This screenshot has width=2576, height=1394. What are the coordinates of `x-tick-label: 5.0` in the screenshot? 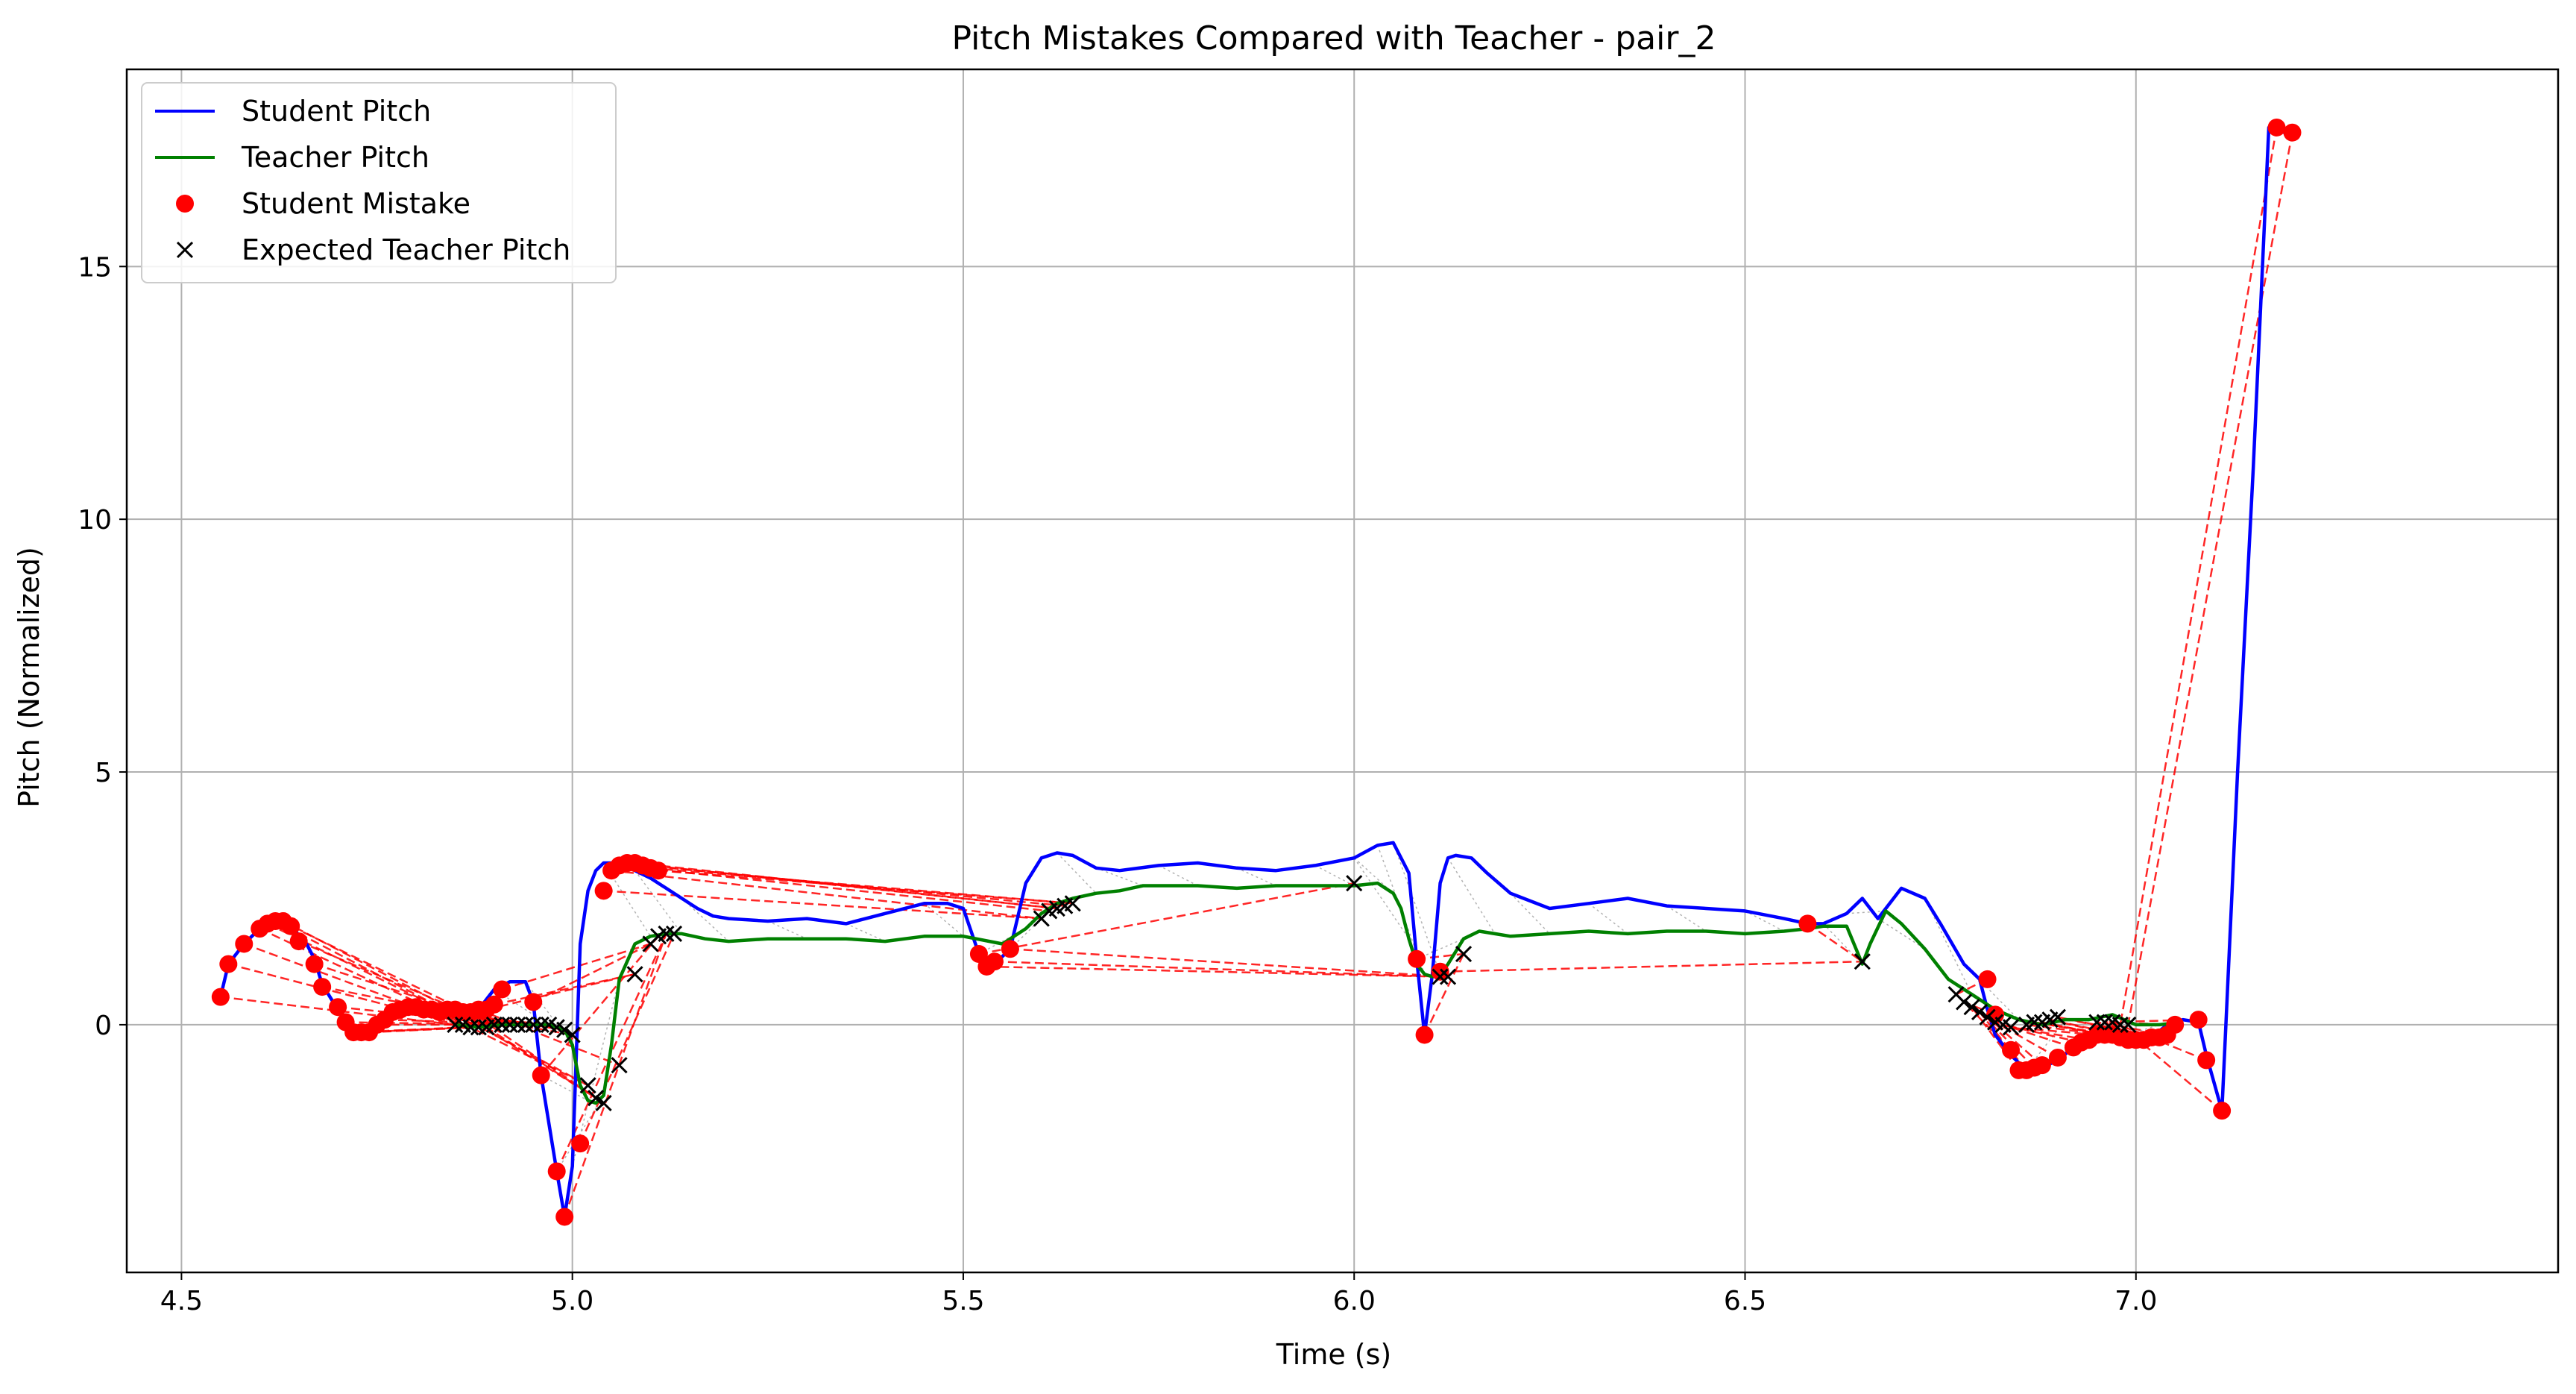 It's located at (572, 1301).